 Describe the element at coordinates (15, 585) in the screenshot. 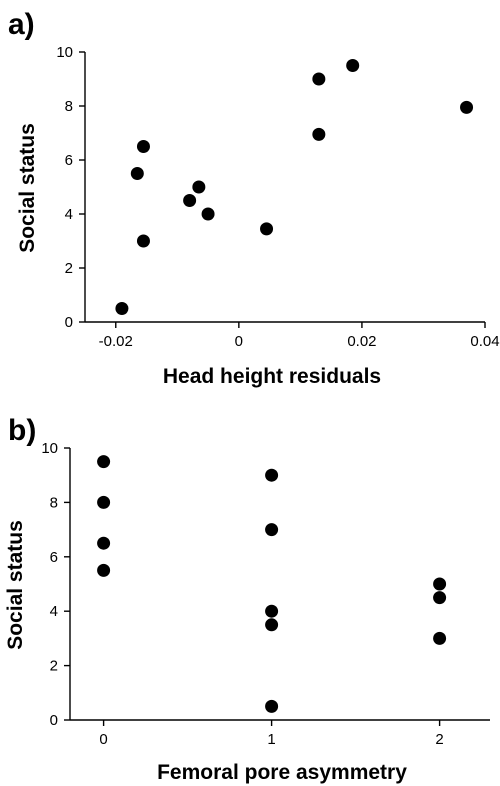

I see `panel-b-y-axis-title: Social status` at that location.